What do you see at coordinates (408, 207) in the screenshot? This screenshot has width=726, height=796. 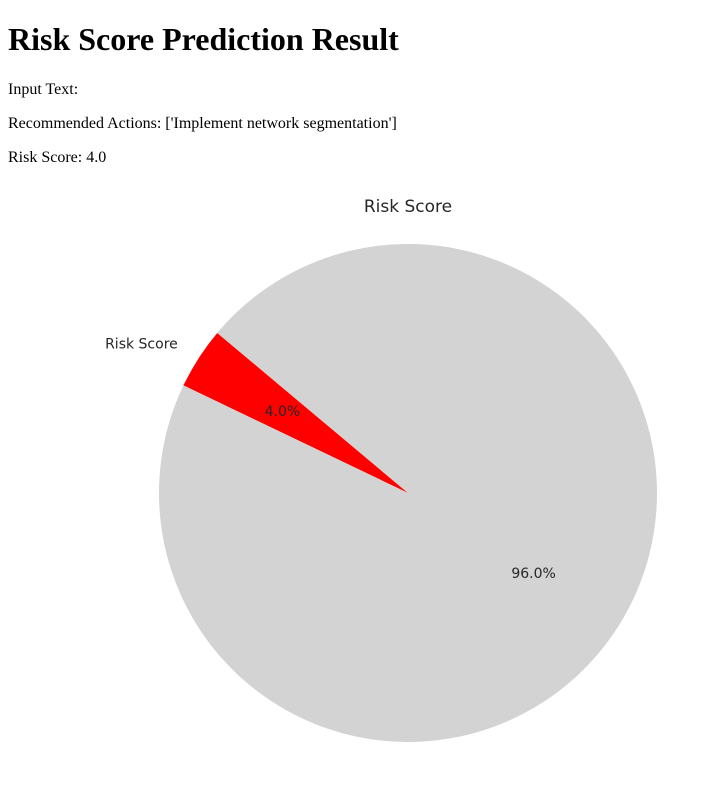 I see `chart-title: Risk Score` at bounding box center [408, 207].